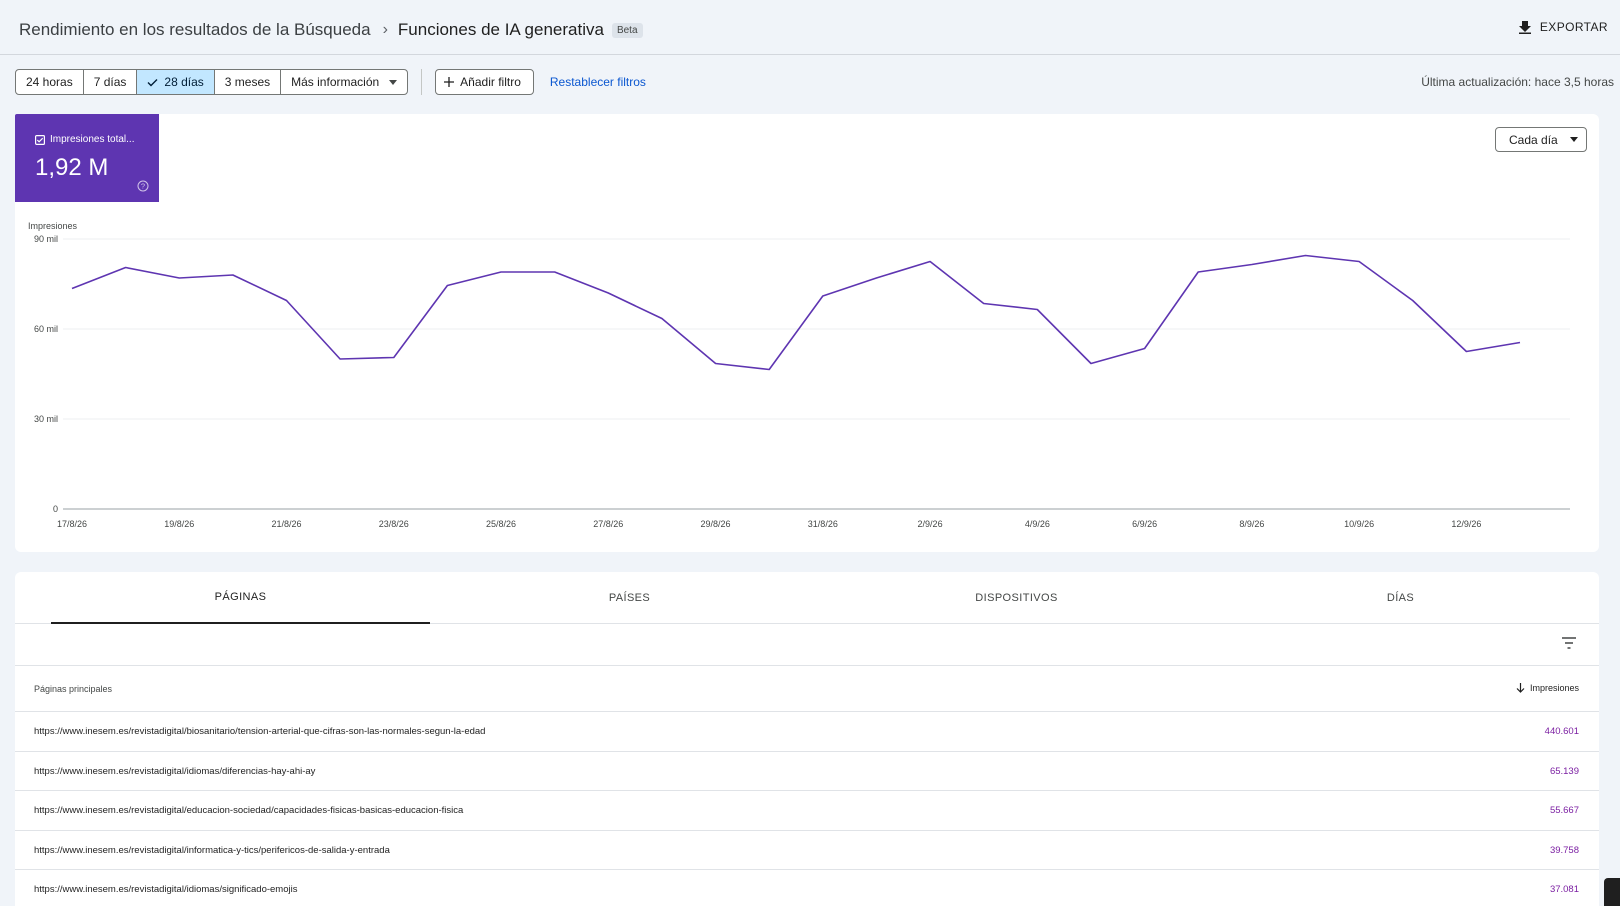 This screenshot has width=1620, height=906. What do you see at coordinates (627, 30) in the screenshot?
I see `beta-badge: Beta` at bounding box center [627, 30].